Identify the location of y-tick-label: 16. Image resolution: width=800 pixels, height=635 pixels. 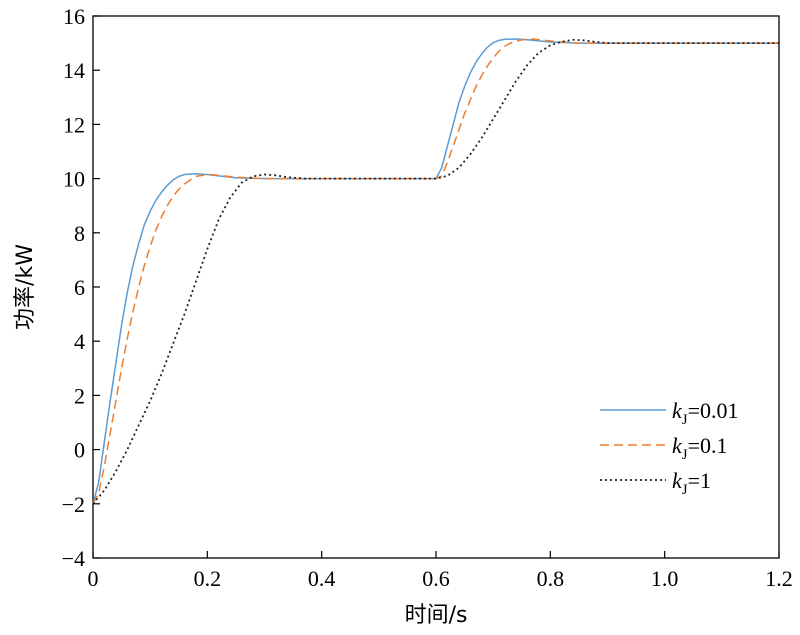
(74, 16).